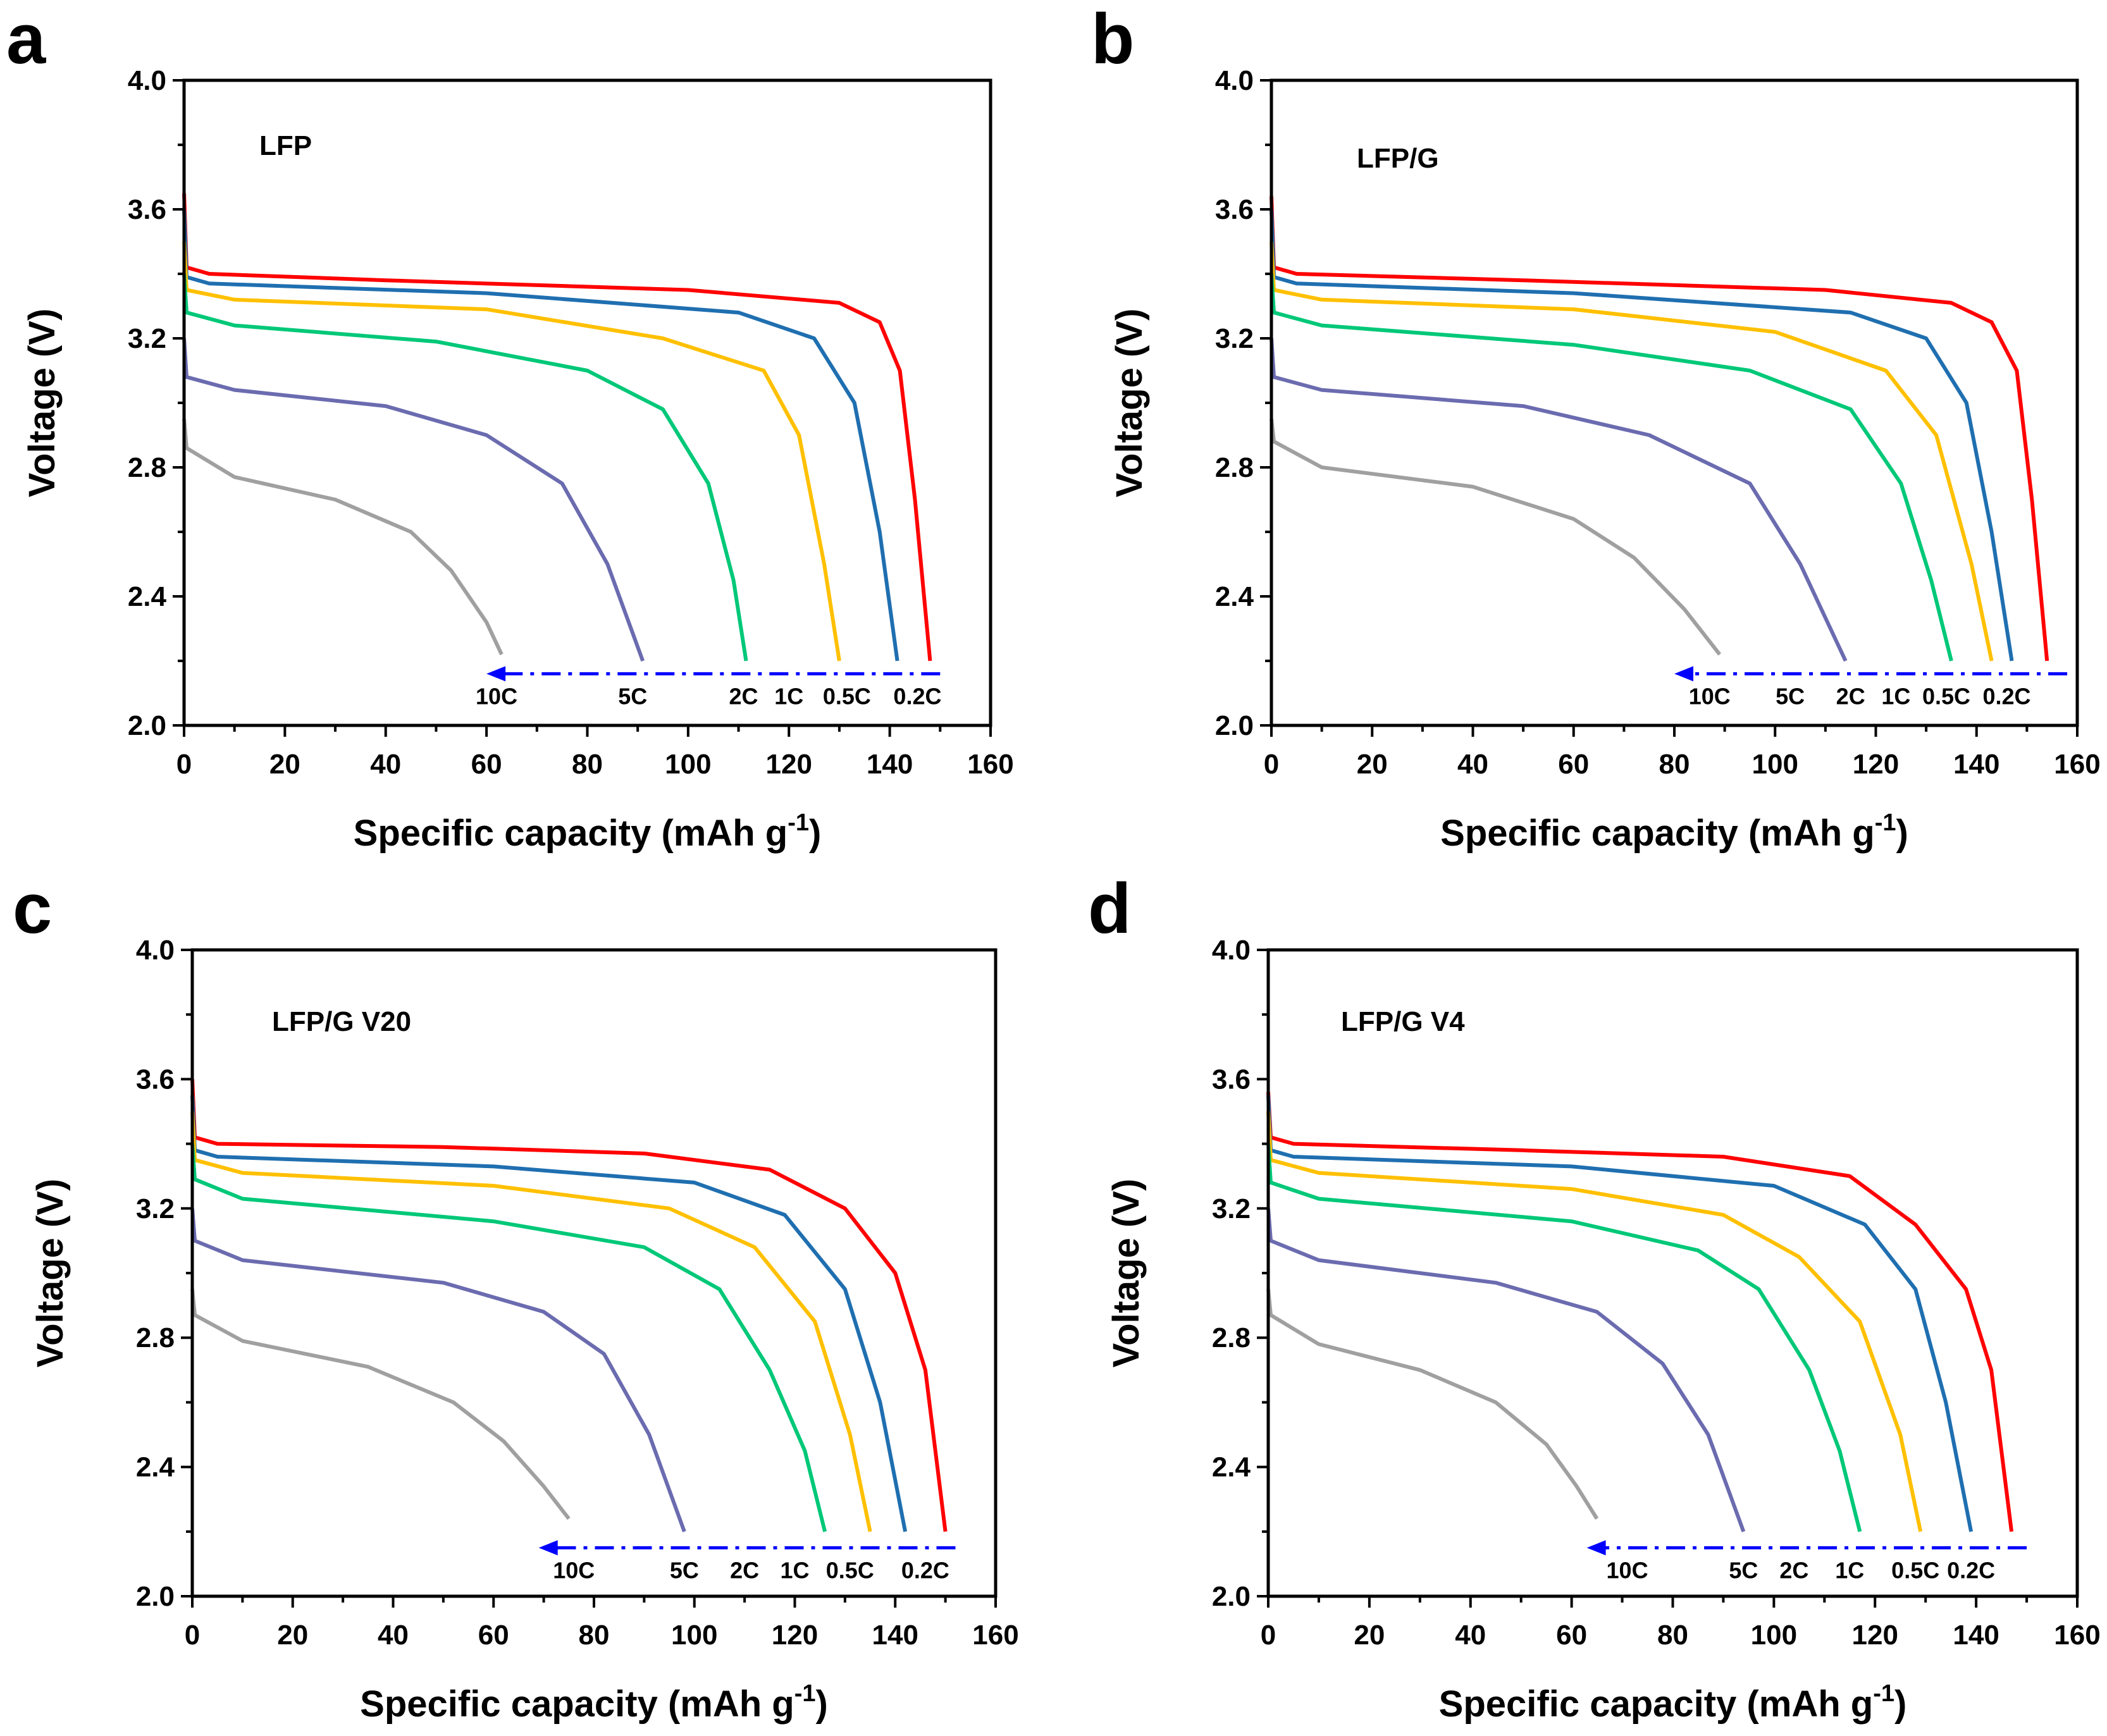 The width and height of the screenshot is (2107, 1736). Describe the element at coordinates (1403, 1021) in the screenshot. I see `sample-label: LFP/G V4` at that location.